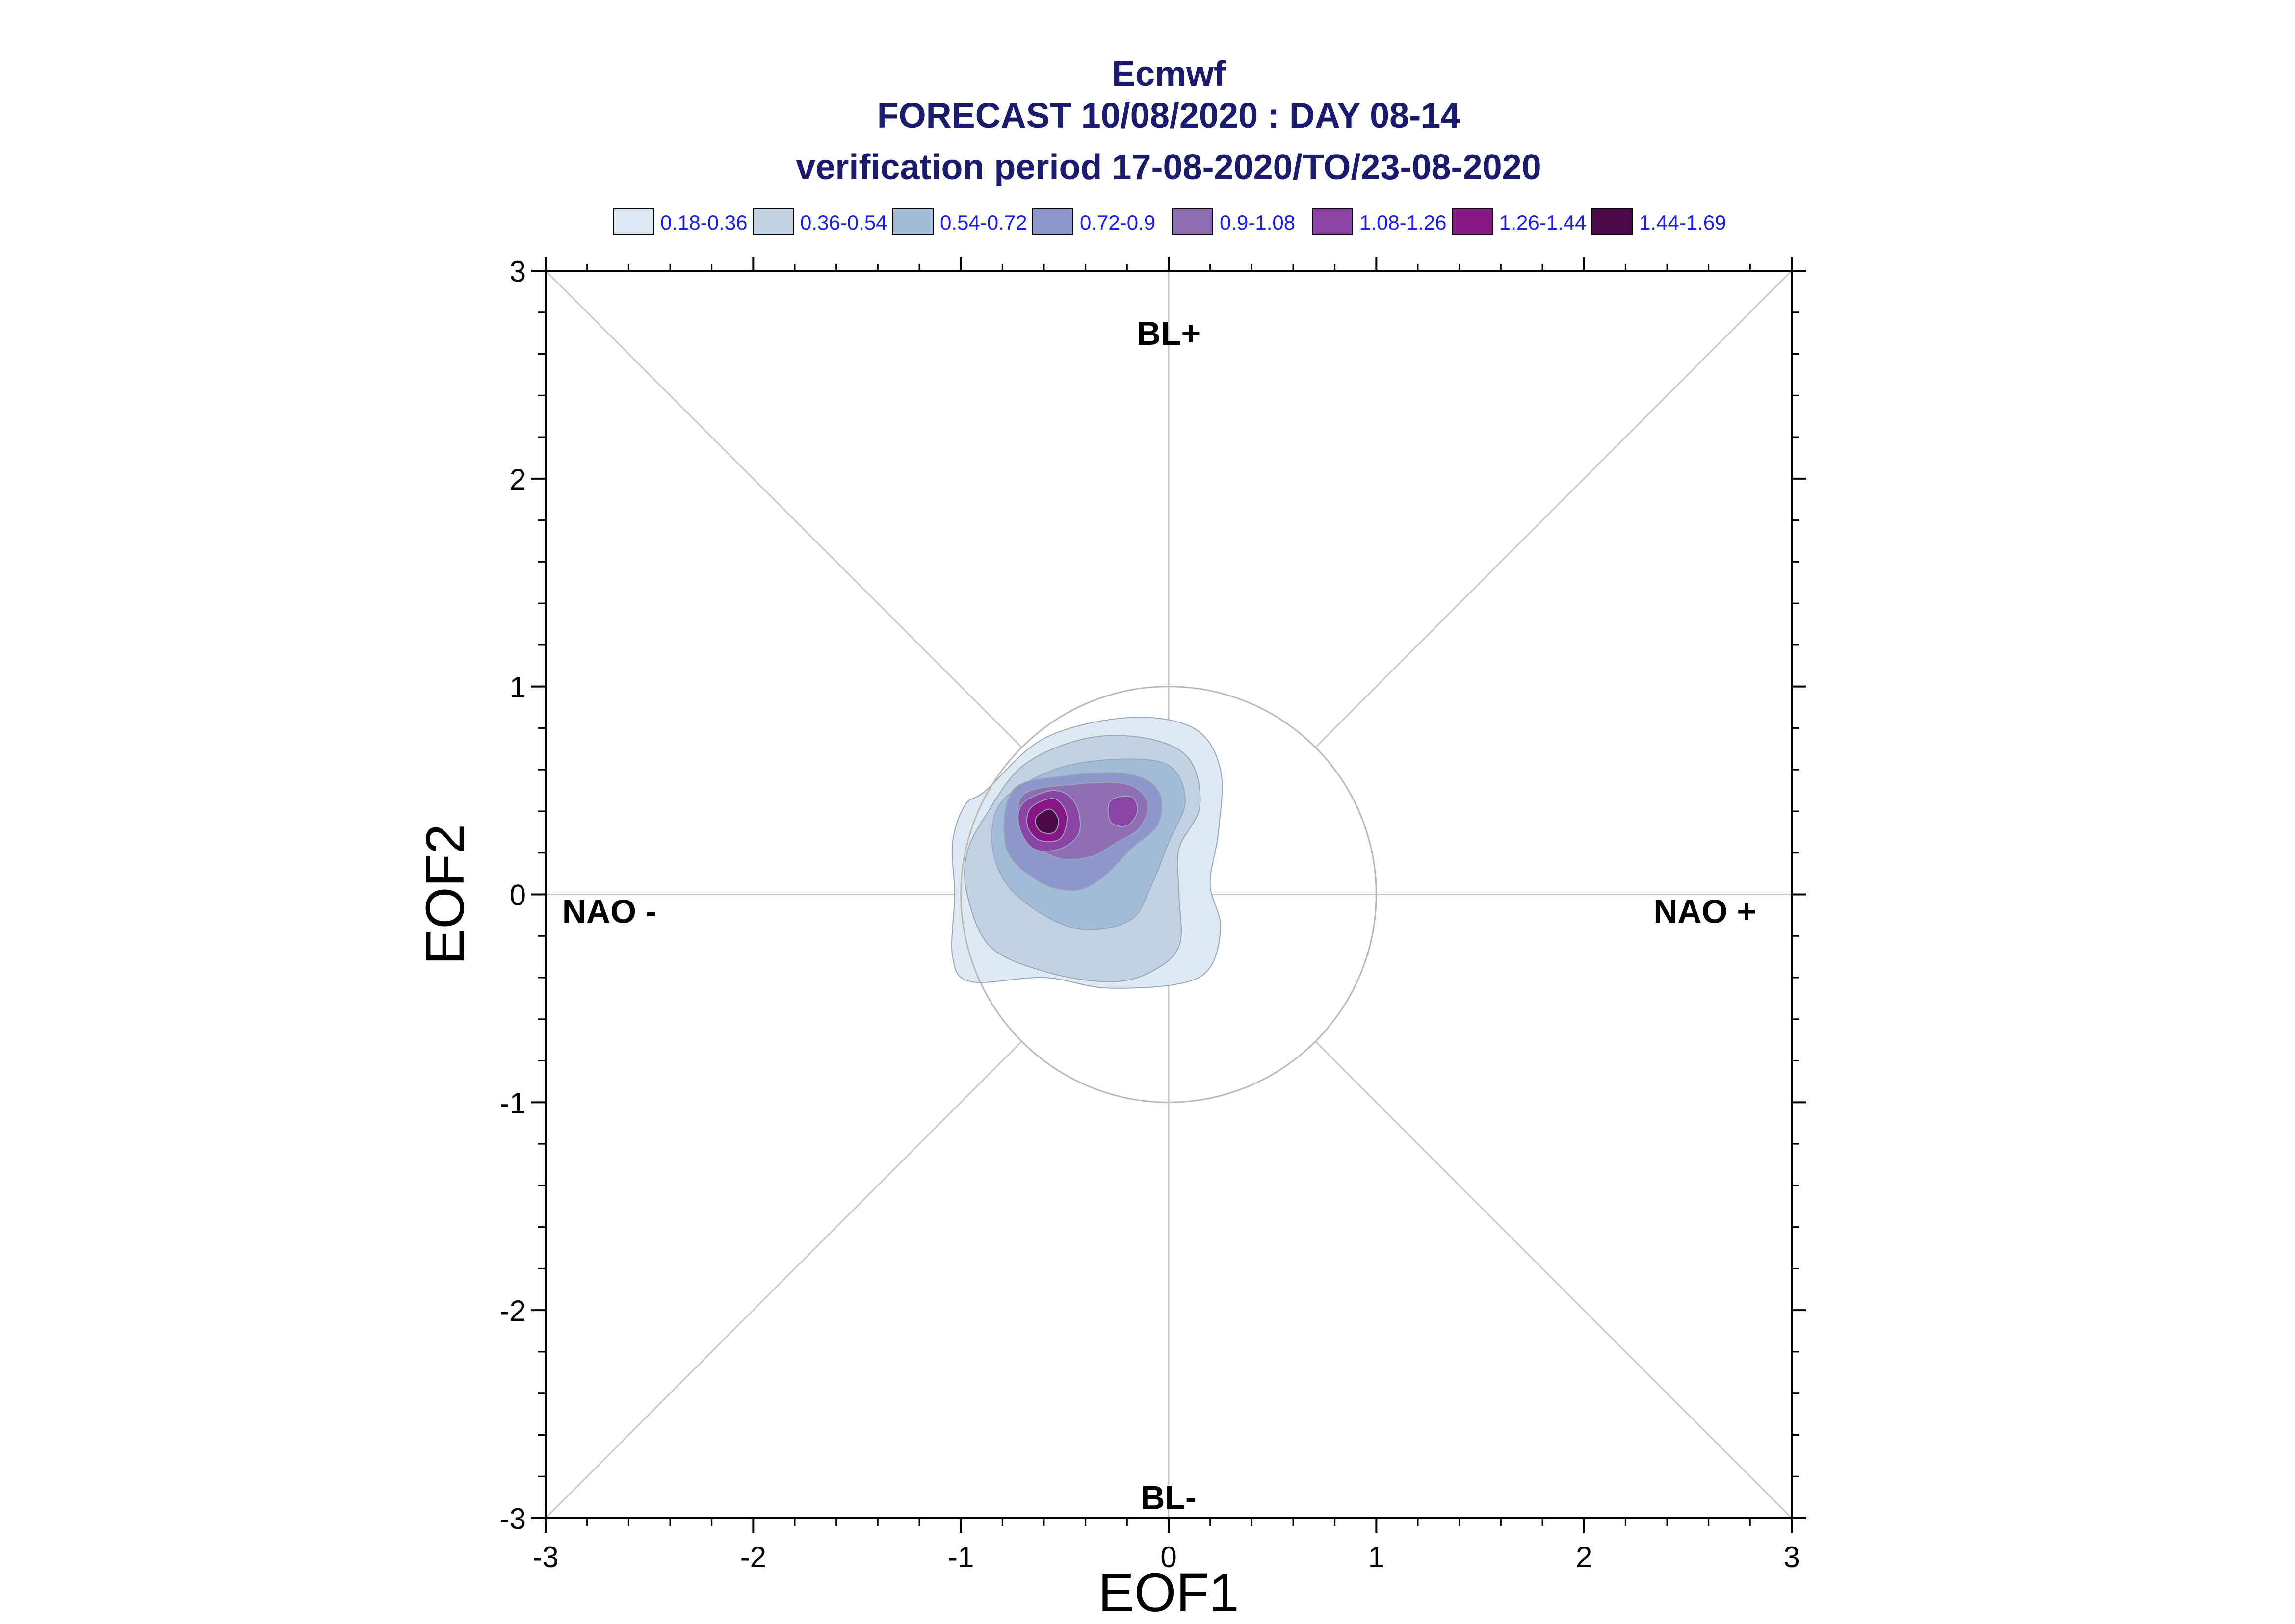 The width and height of the screenshot is (2295, 1624). What do you see at coordinates (518, 895) in the screenshot?
I see `y-tick-label: 0` at bounding box center [518, 895].